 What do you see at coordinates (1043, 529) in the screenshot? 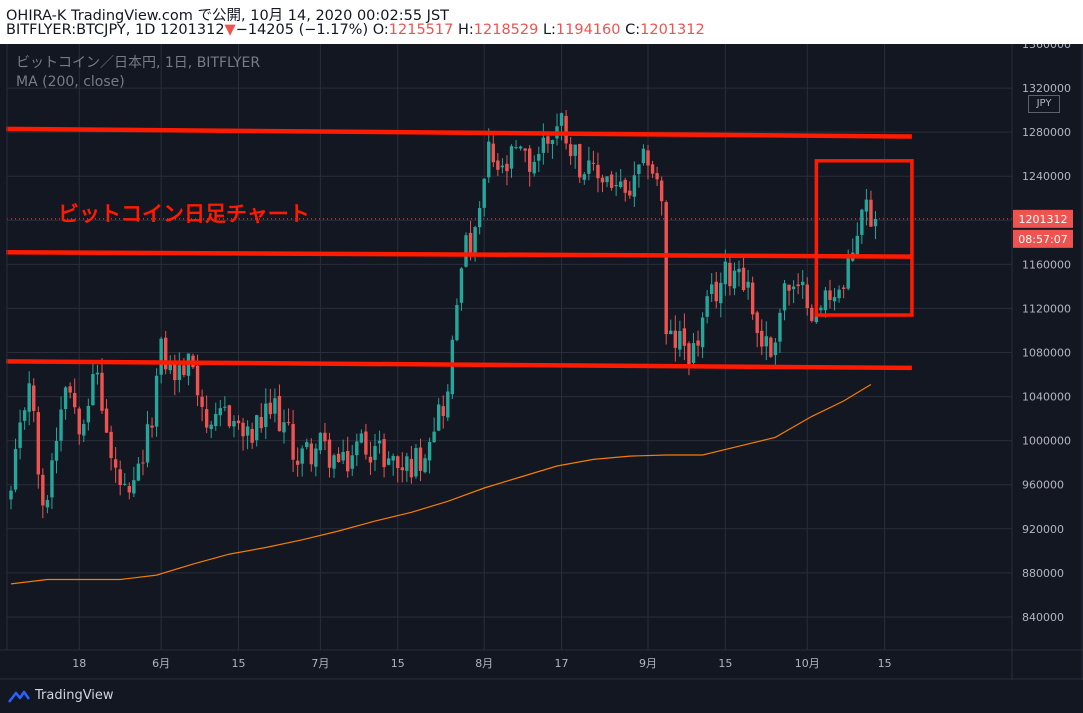
I see `y-tick-label: 920000` at bounding box center [1043, 529].